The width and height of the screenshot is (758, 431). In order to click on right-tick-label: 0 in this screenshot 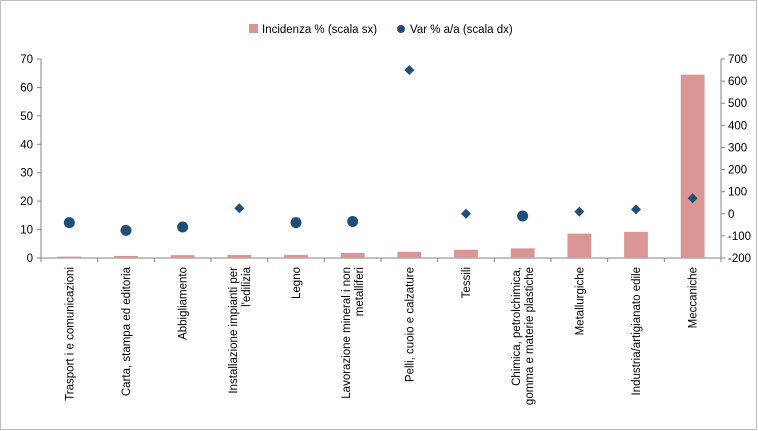, I will do `click(731, 215)`.